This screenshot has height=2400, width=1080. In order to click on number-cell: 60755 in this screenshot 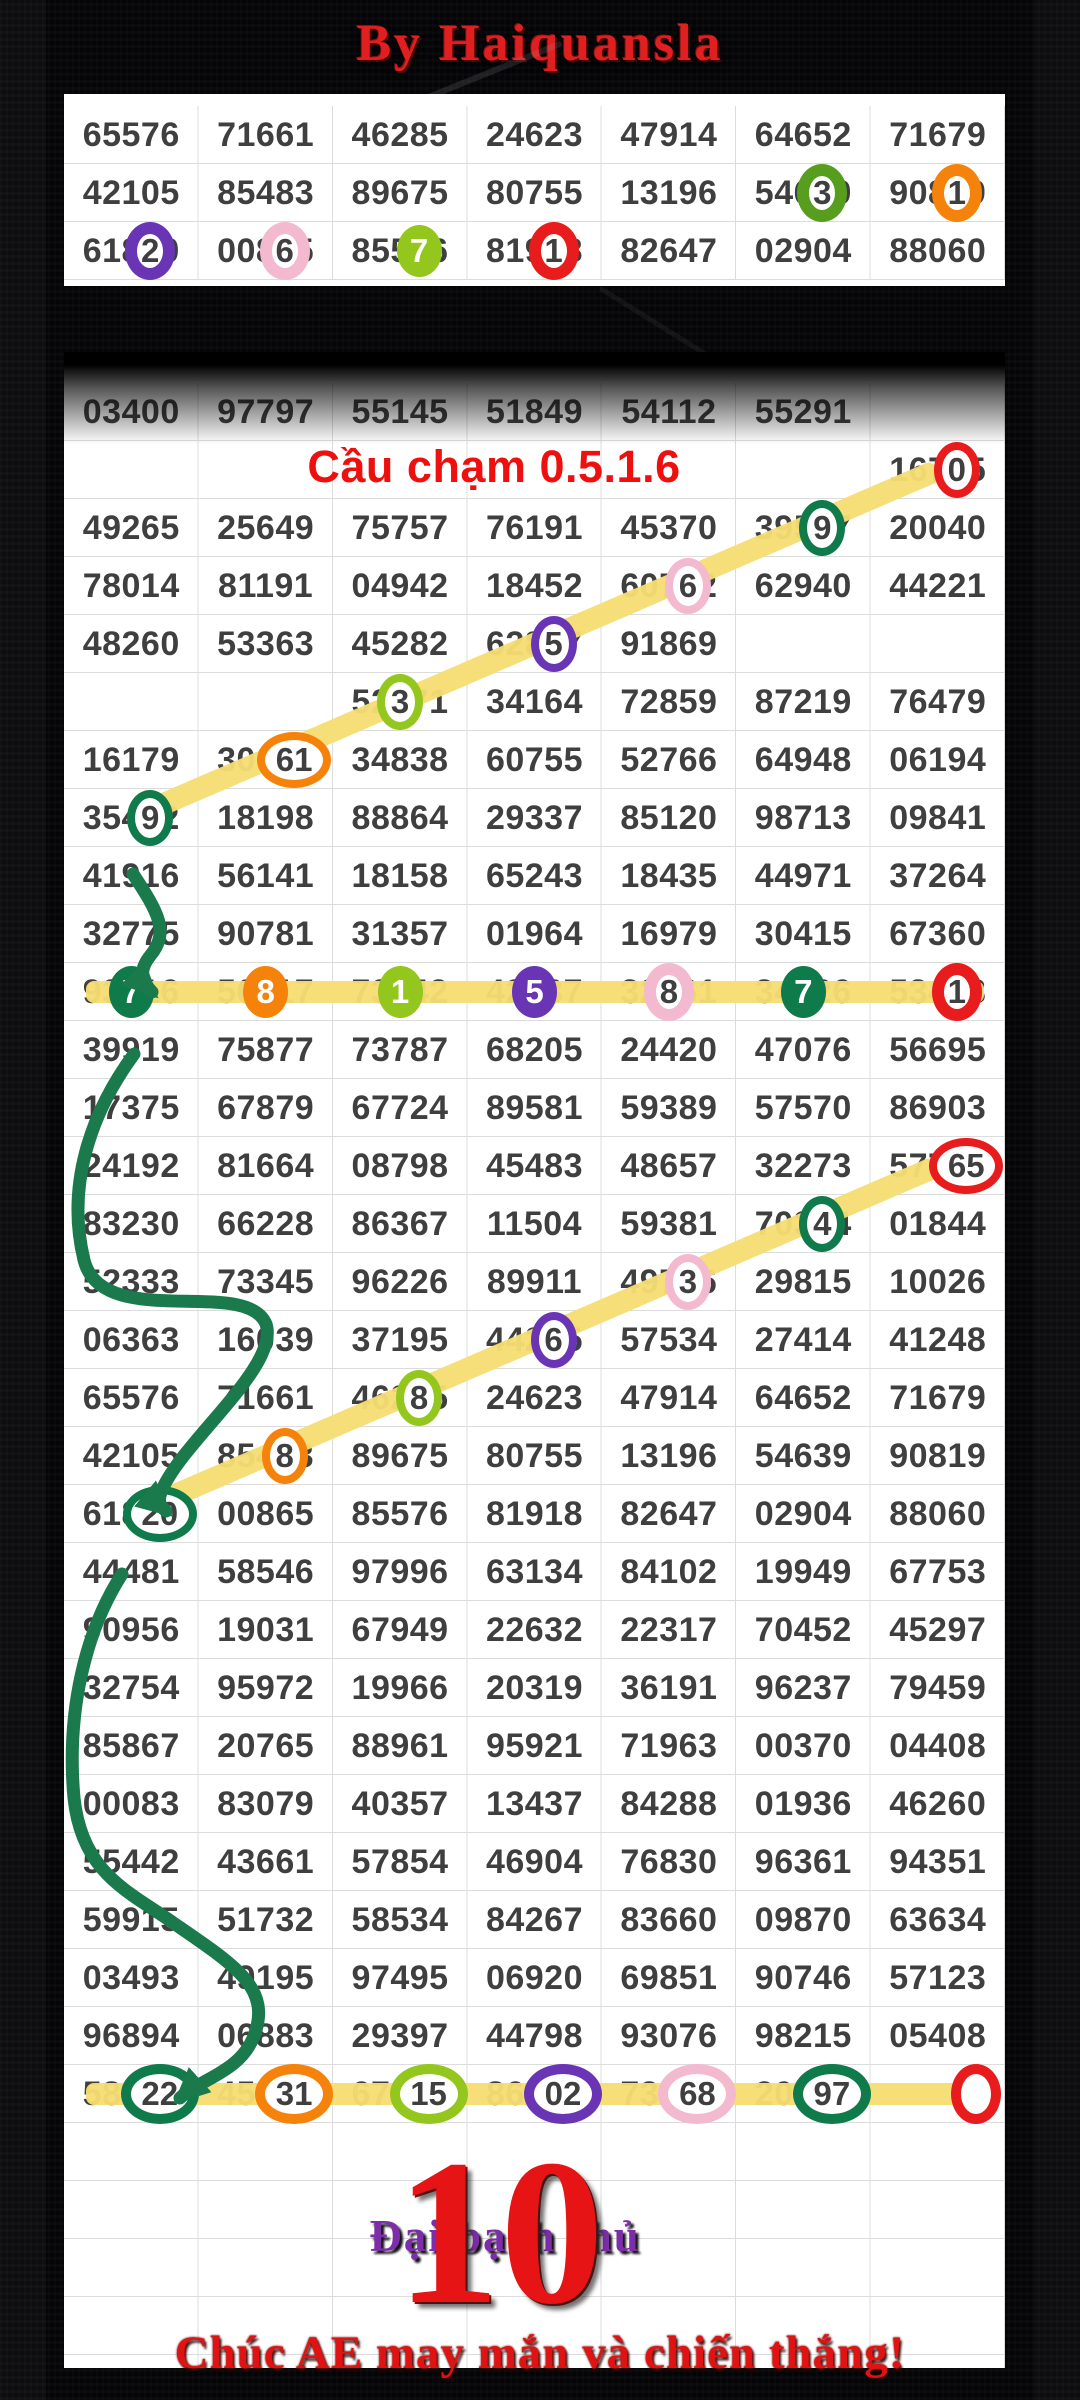, I will do `click(534, 759)`.